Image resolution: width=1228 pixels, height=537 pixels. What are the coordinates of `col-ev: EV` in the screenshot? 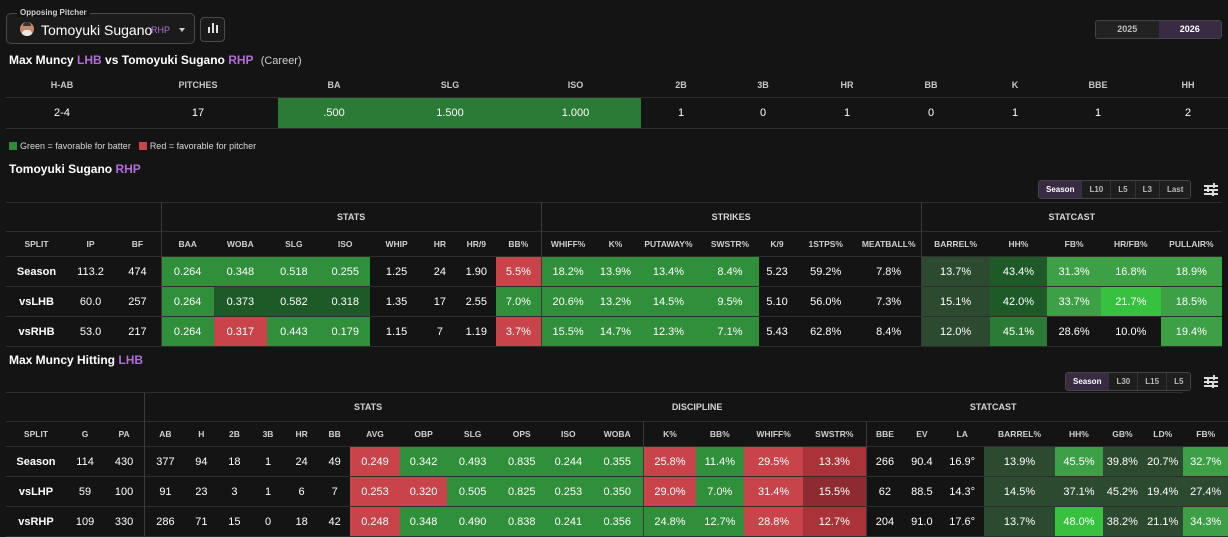 It's located at (922, 434).